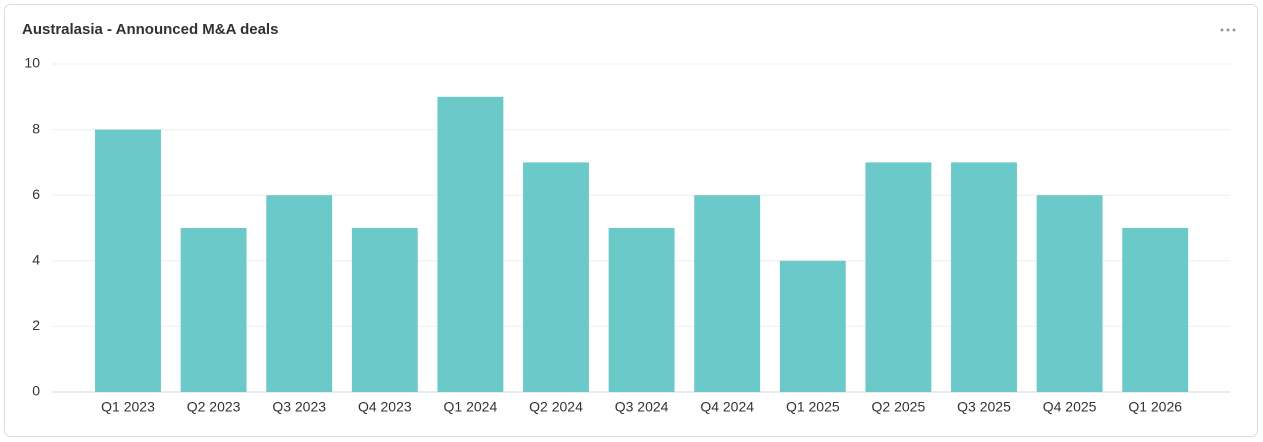 The height and width of the screenshot is (442, 1263). What do you see at coordinates (984, 407) in the screenshot?
I see `x-tick-label: Q3 2025` at bounding box center [984, 407].